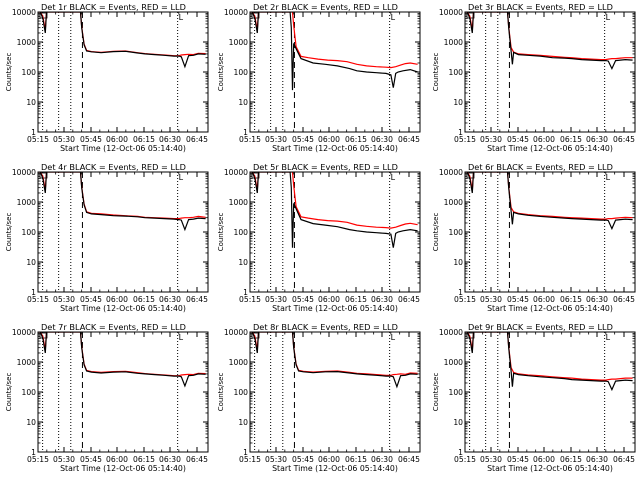  Describe the element at coordinates (540, 327) in the screenshot. I see `panel-title: Det 9r BLACK = Events, RED = LLD` at that location.